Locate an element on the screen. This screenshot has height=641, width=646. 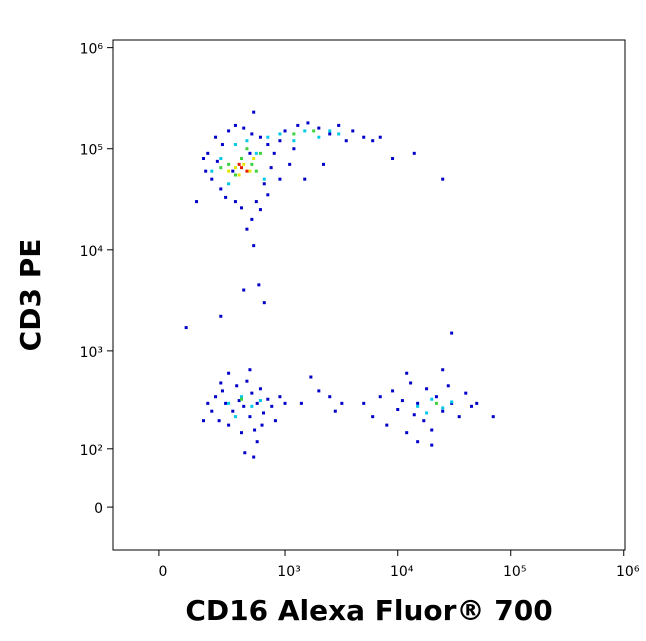
y-axis-title: CD3 PE is located at coordinates (30, 295).